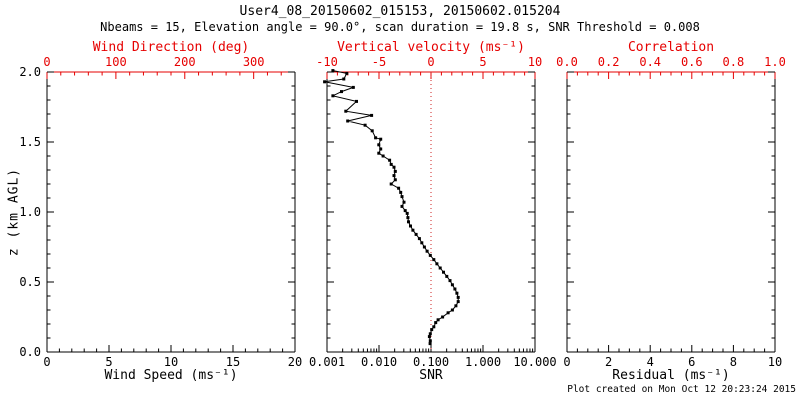 The height and width of the screenshot is (400, 800). Describe the element at coordinates (691, 362) in the screenshot. I see `tick-label: 6` at that location.